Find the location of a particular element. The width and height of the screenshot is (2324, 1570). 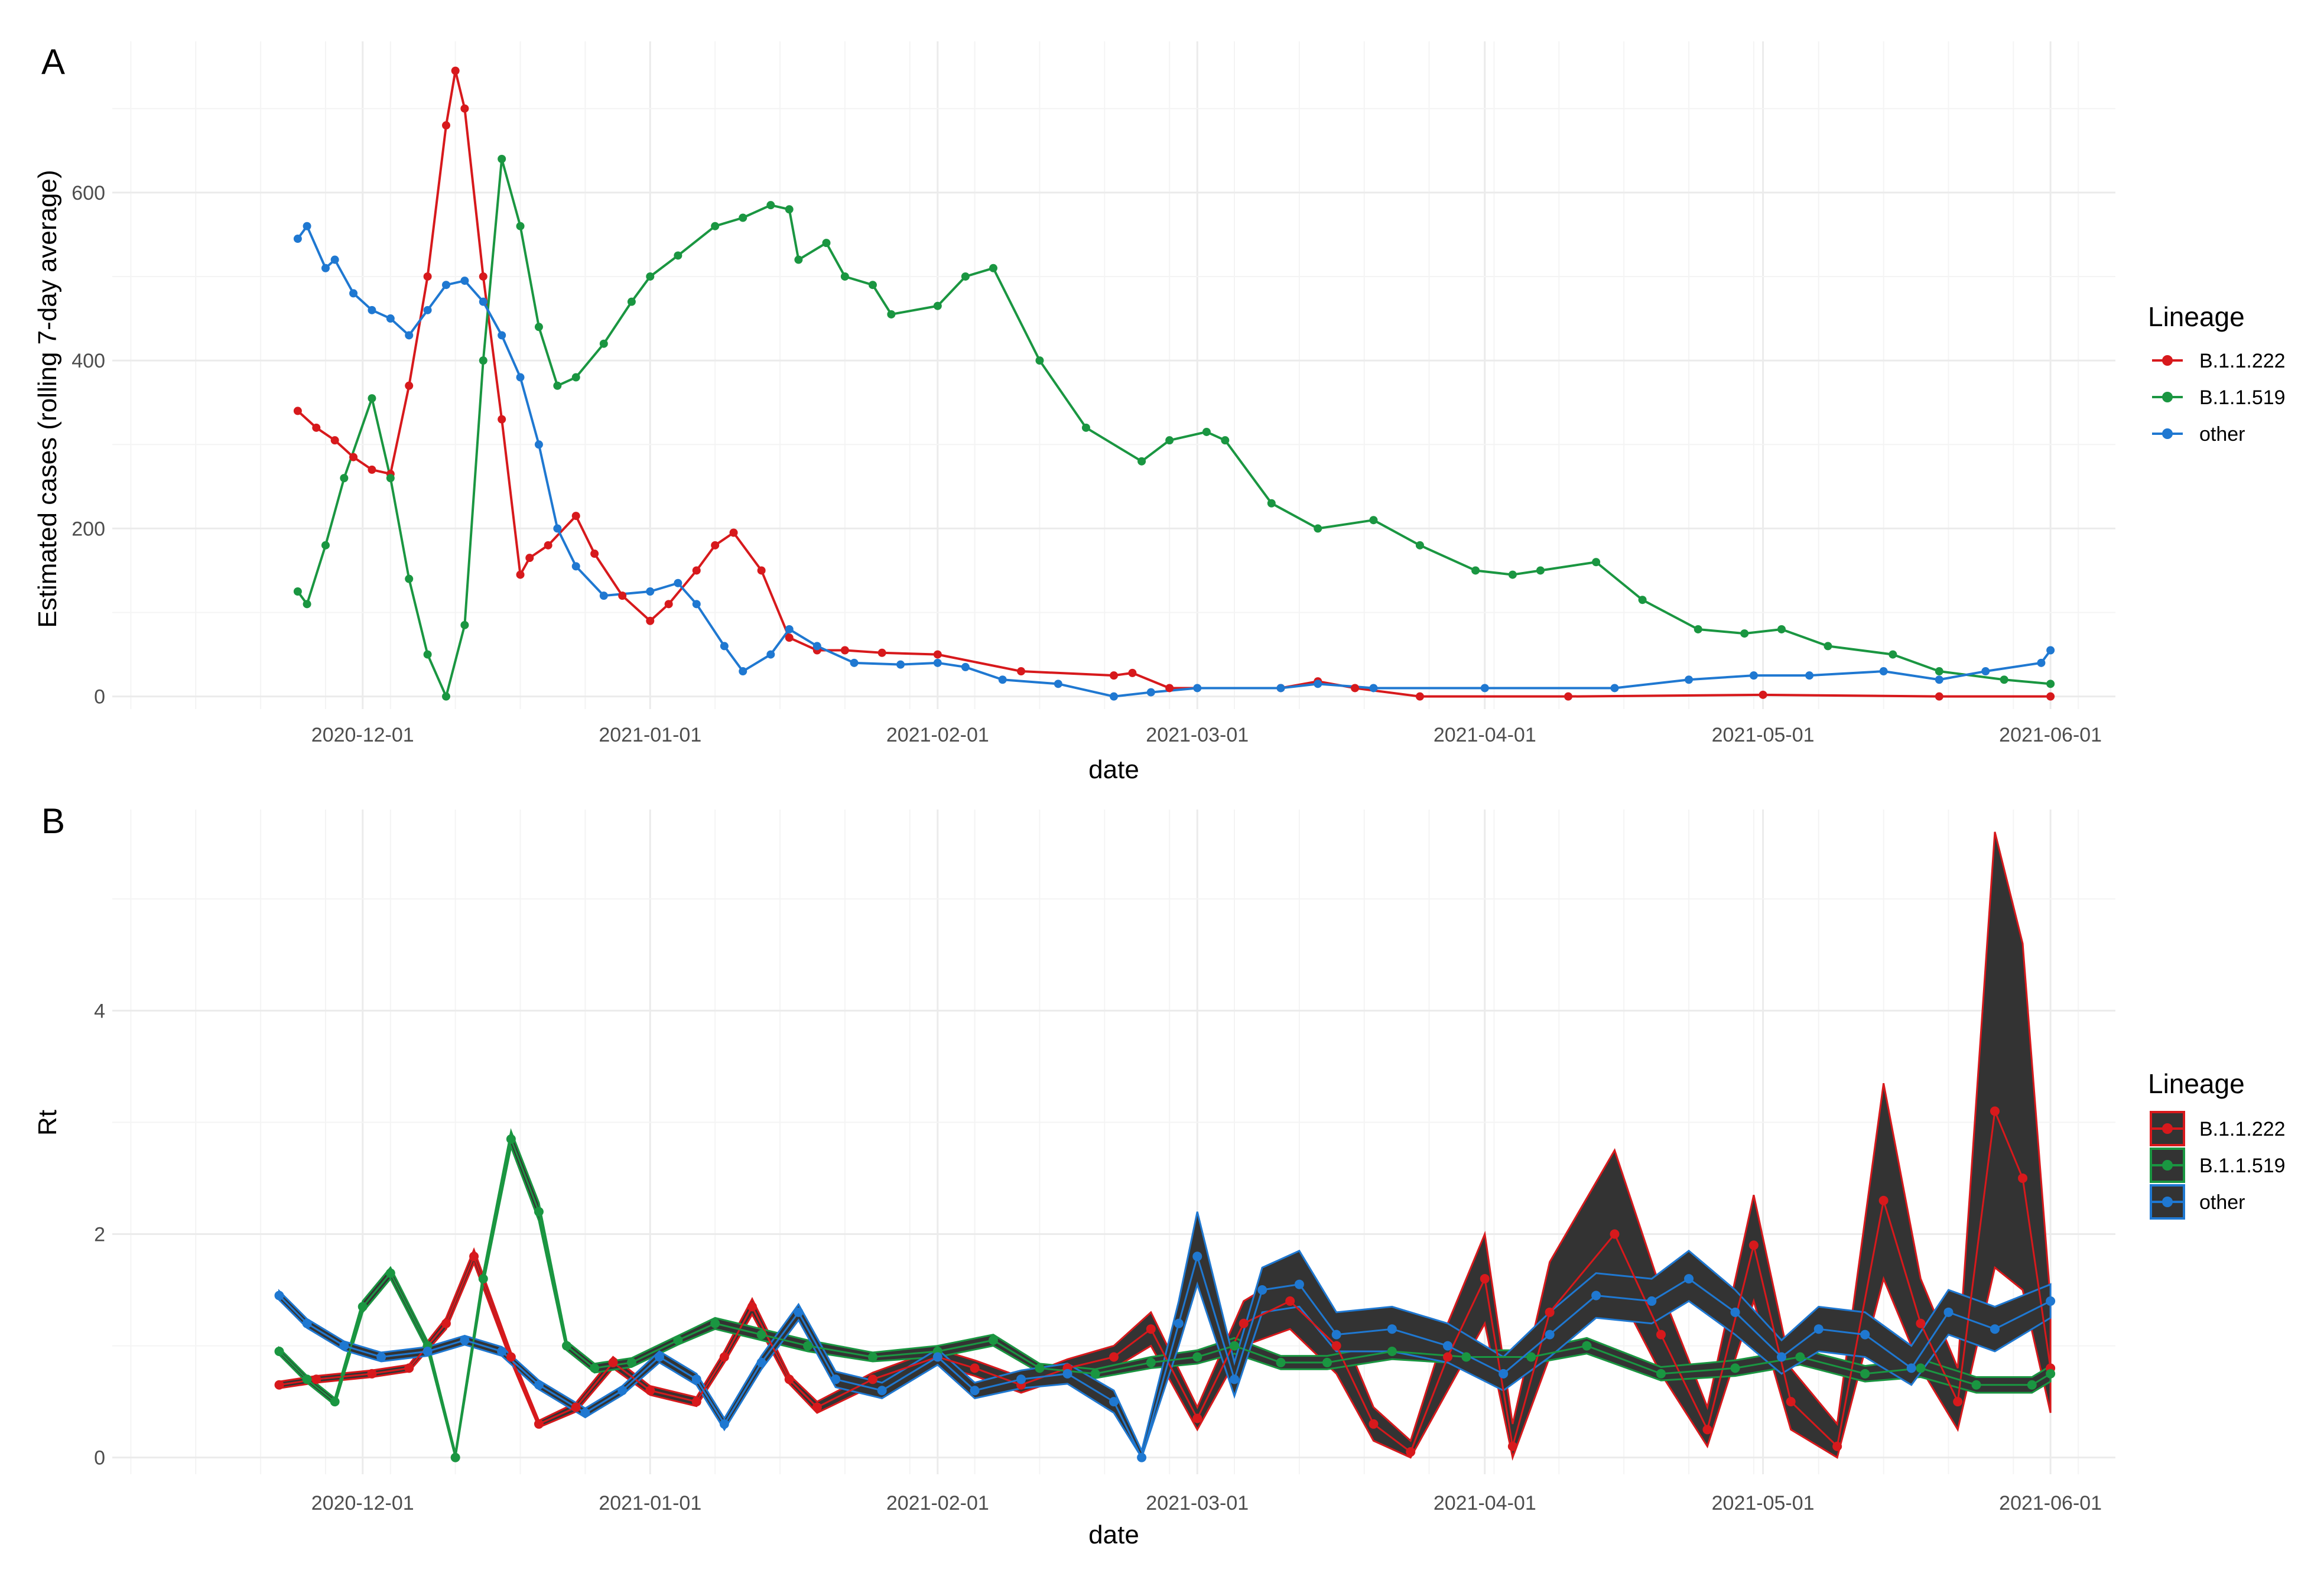

panel-a-x-axis-title: date is located at coordinates (1113, 769).